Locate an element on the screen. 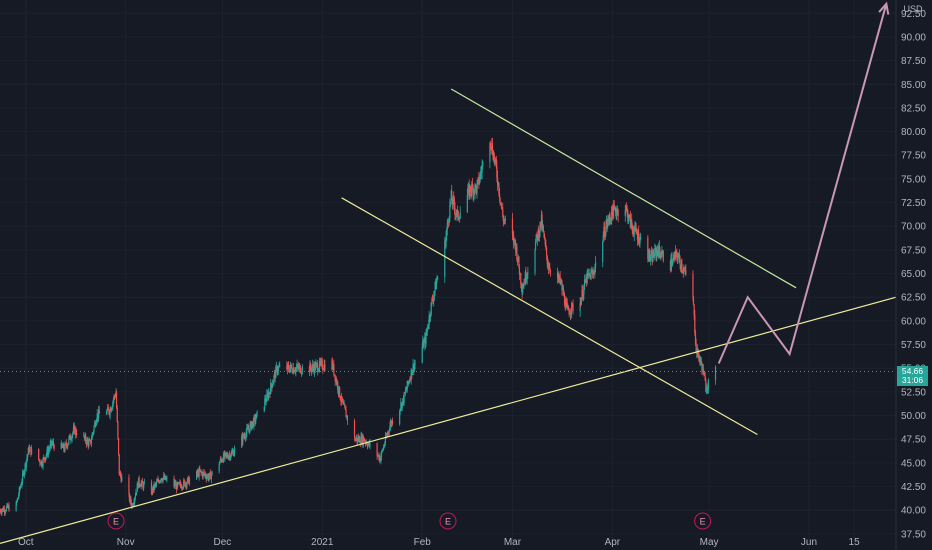 This screenshot has height=550, width=932. price-tick: 37.50 is located at coordinates (913, 534).